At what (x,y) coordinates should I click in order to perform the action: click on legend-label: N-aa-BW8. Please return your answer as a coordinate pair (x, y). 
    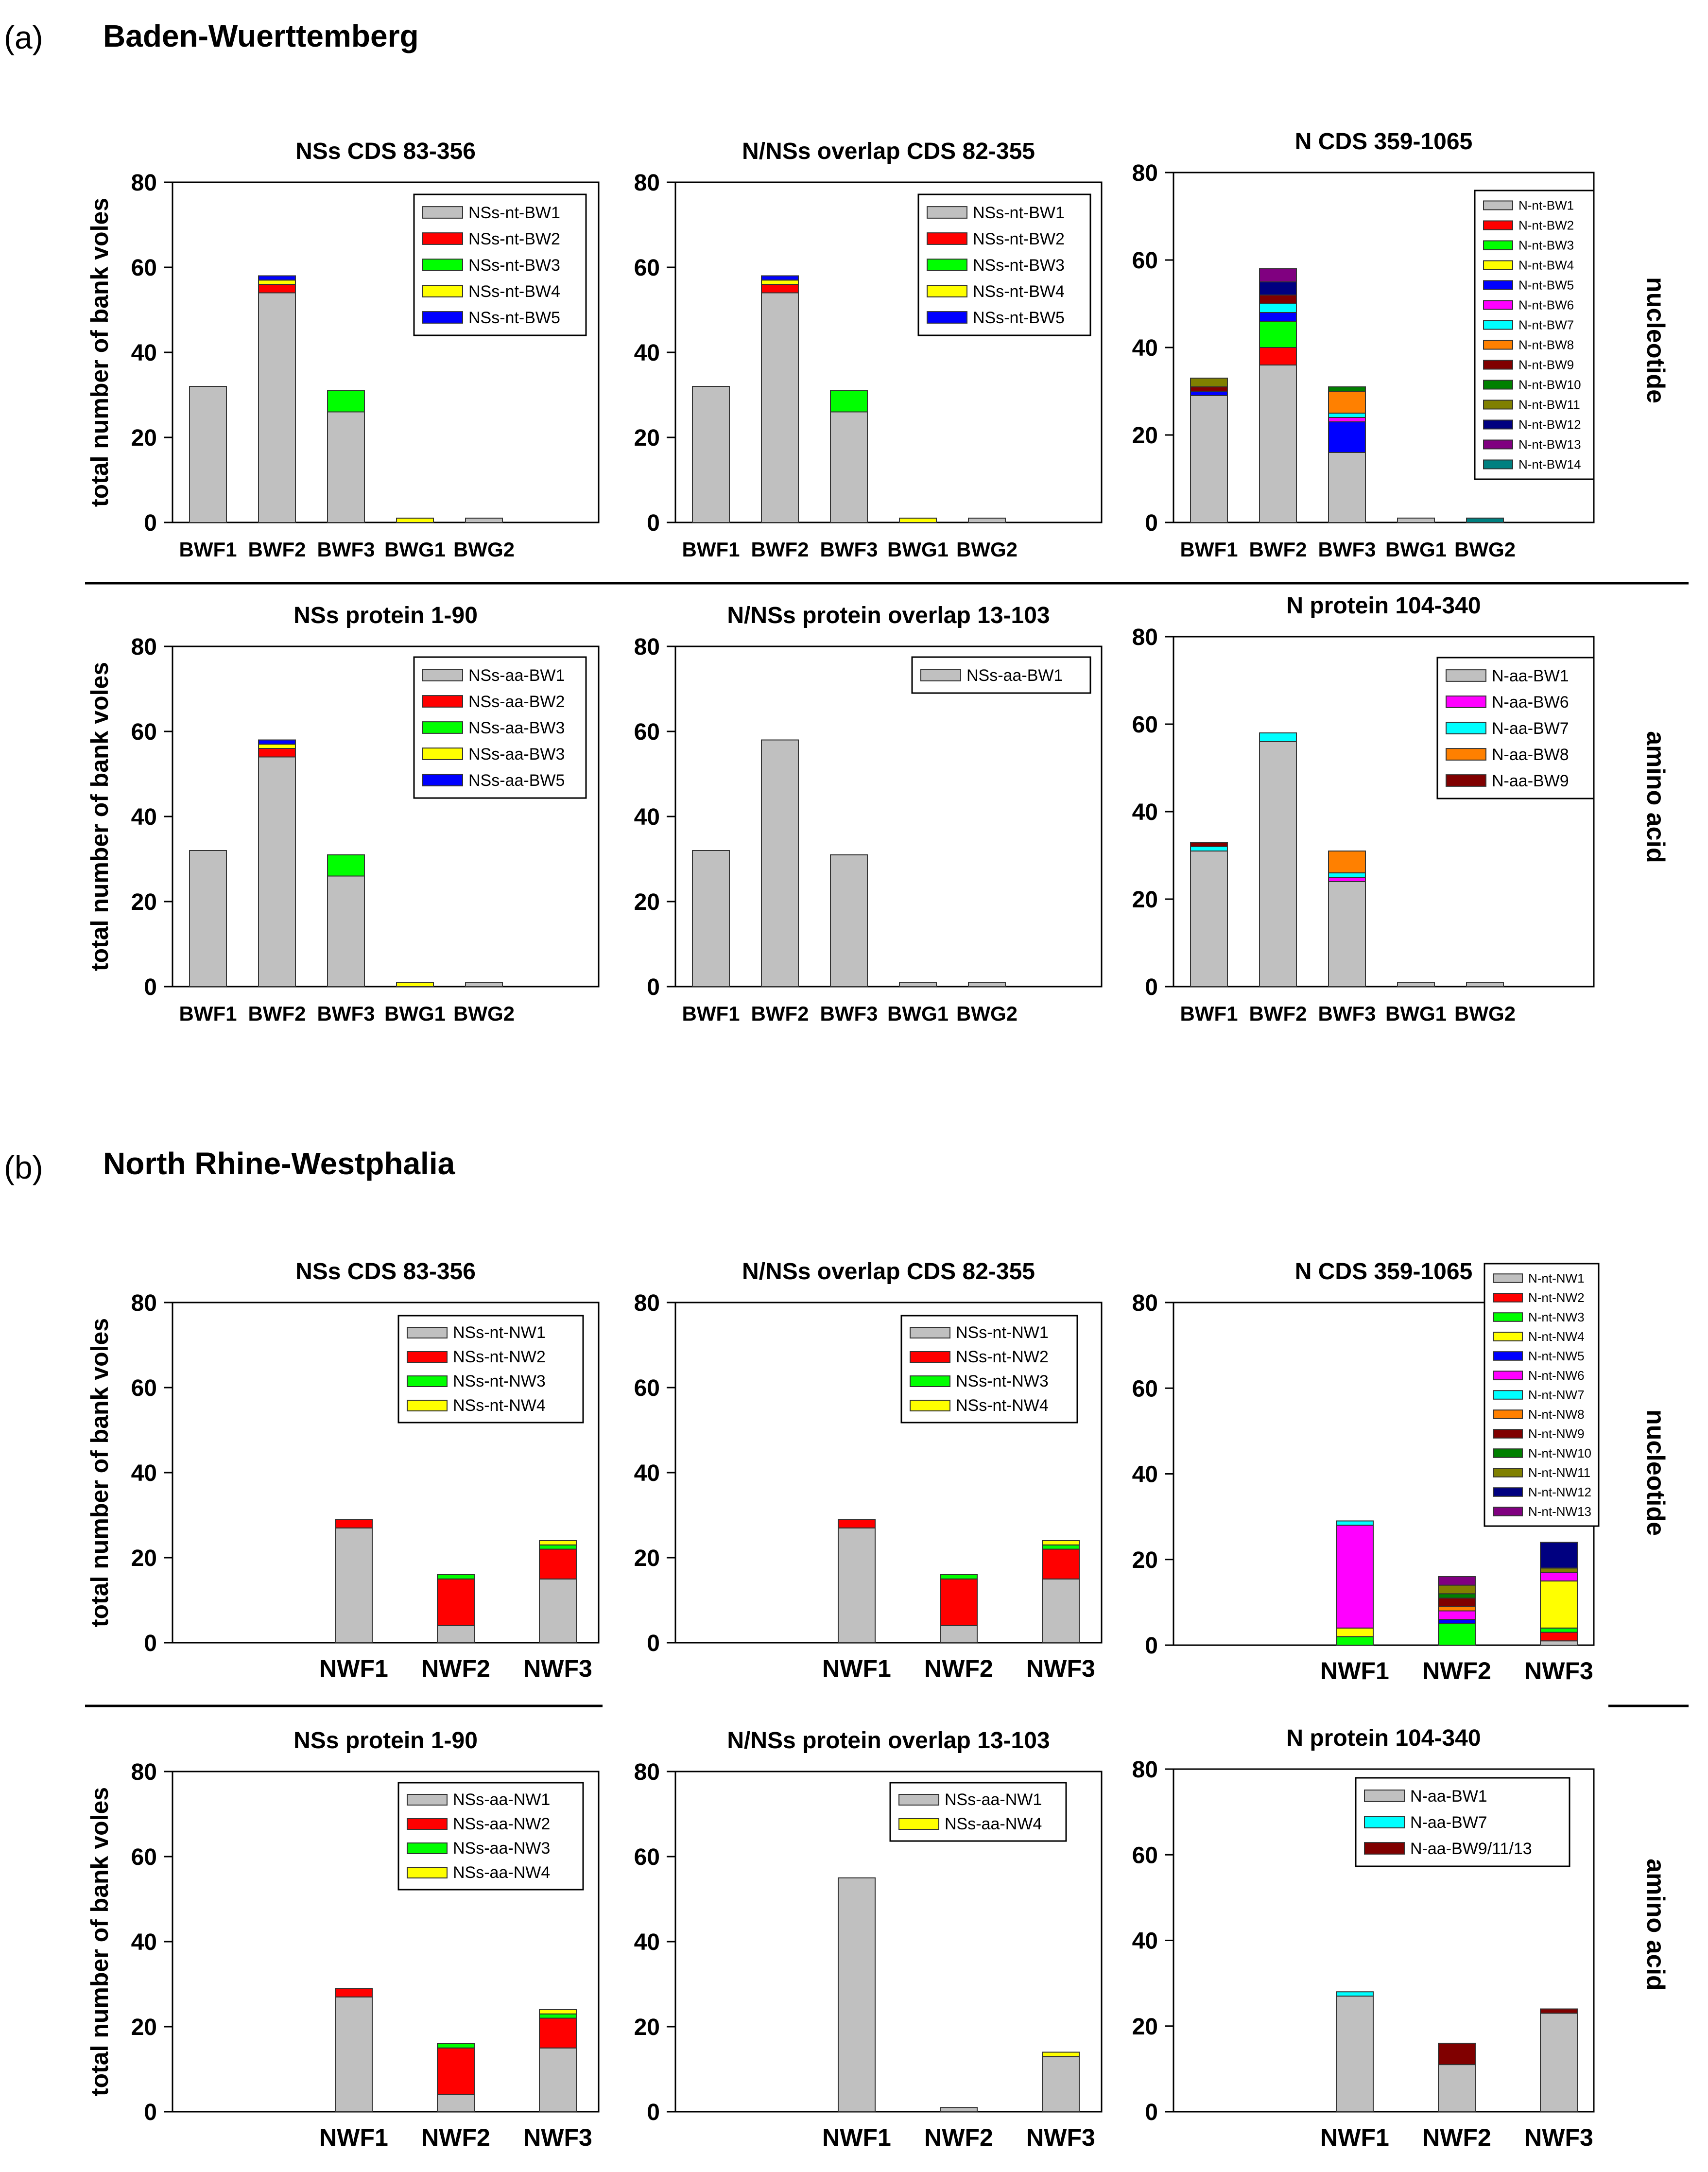
    Looking at the image, I should click on (1530, 755).